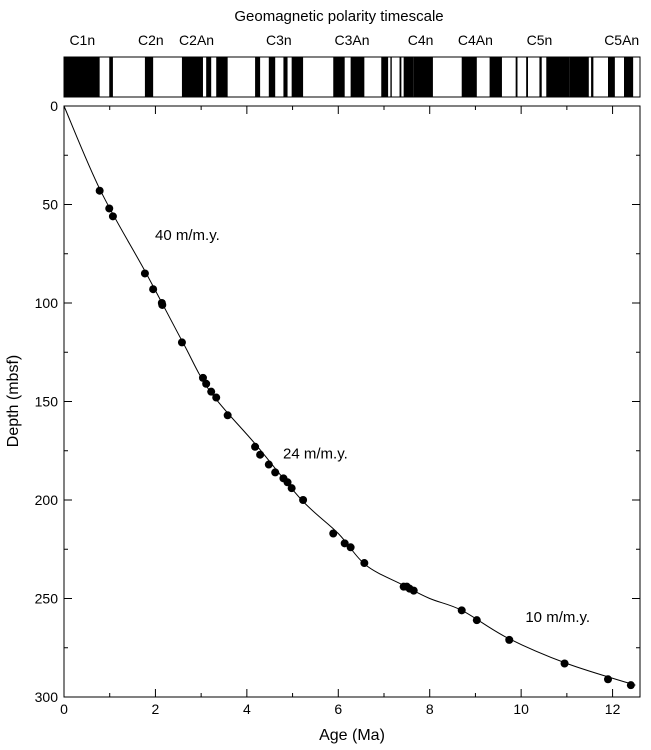  I want to click on x-tick-label: 6, so click(338, 709).